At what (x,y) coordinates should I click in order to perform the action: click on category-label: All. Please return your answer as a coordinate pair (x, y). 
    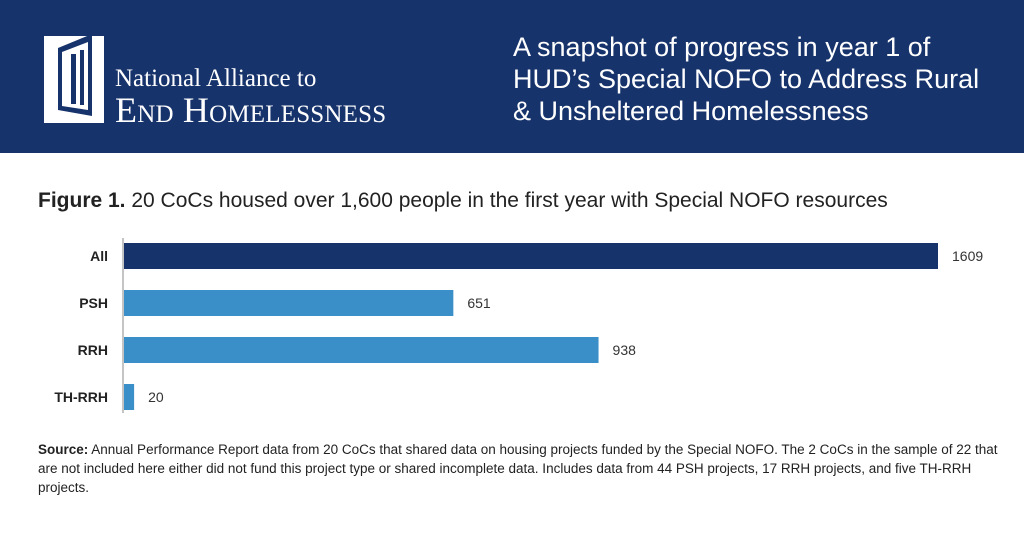
    Looking at the image, I should click on (99, 256).